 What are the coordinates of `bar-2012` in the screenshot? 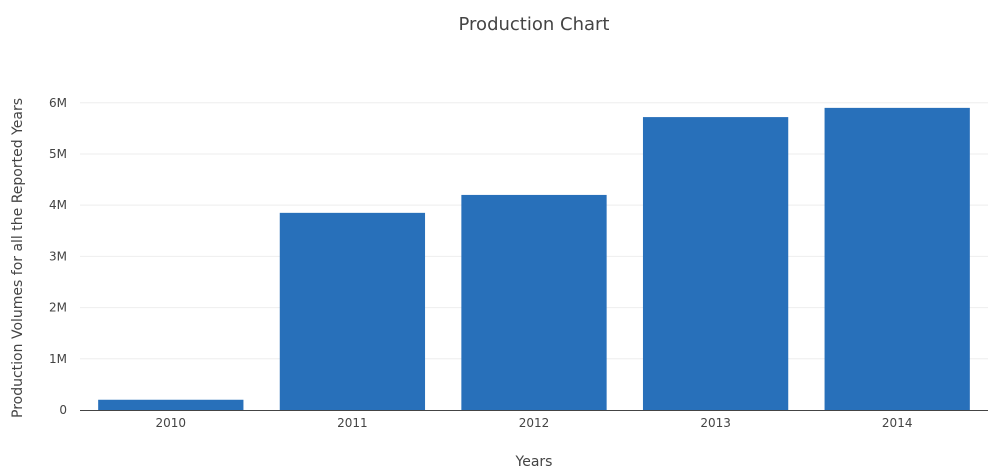 It's located at (534, 302).